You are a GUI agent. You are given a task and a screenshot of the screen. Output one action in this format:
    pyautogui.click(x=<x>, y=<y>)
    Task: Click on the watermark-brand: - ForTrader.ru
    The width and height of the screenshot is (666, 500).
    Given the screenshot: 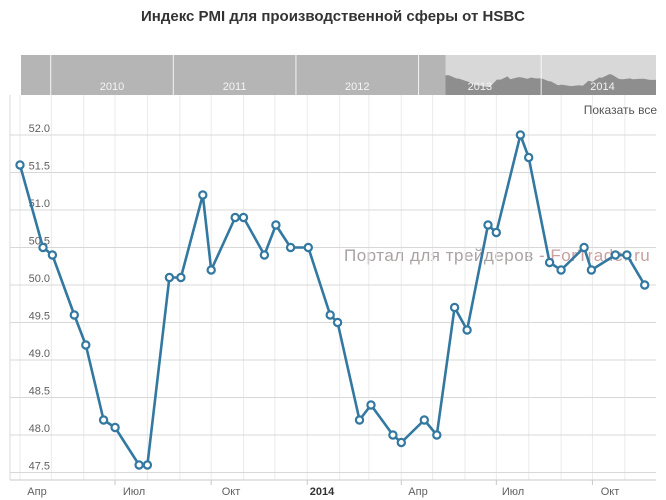 What is the action you would take?
    pyautogui.click(x=594, y=255)
    